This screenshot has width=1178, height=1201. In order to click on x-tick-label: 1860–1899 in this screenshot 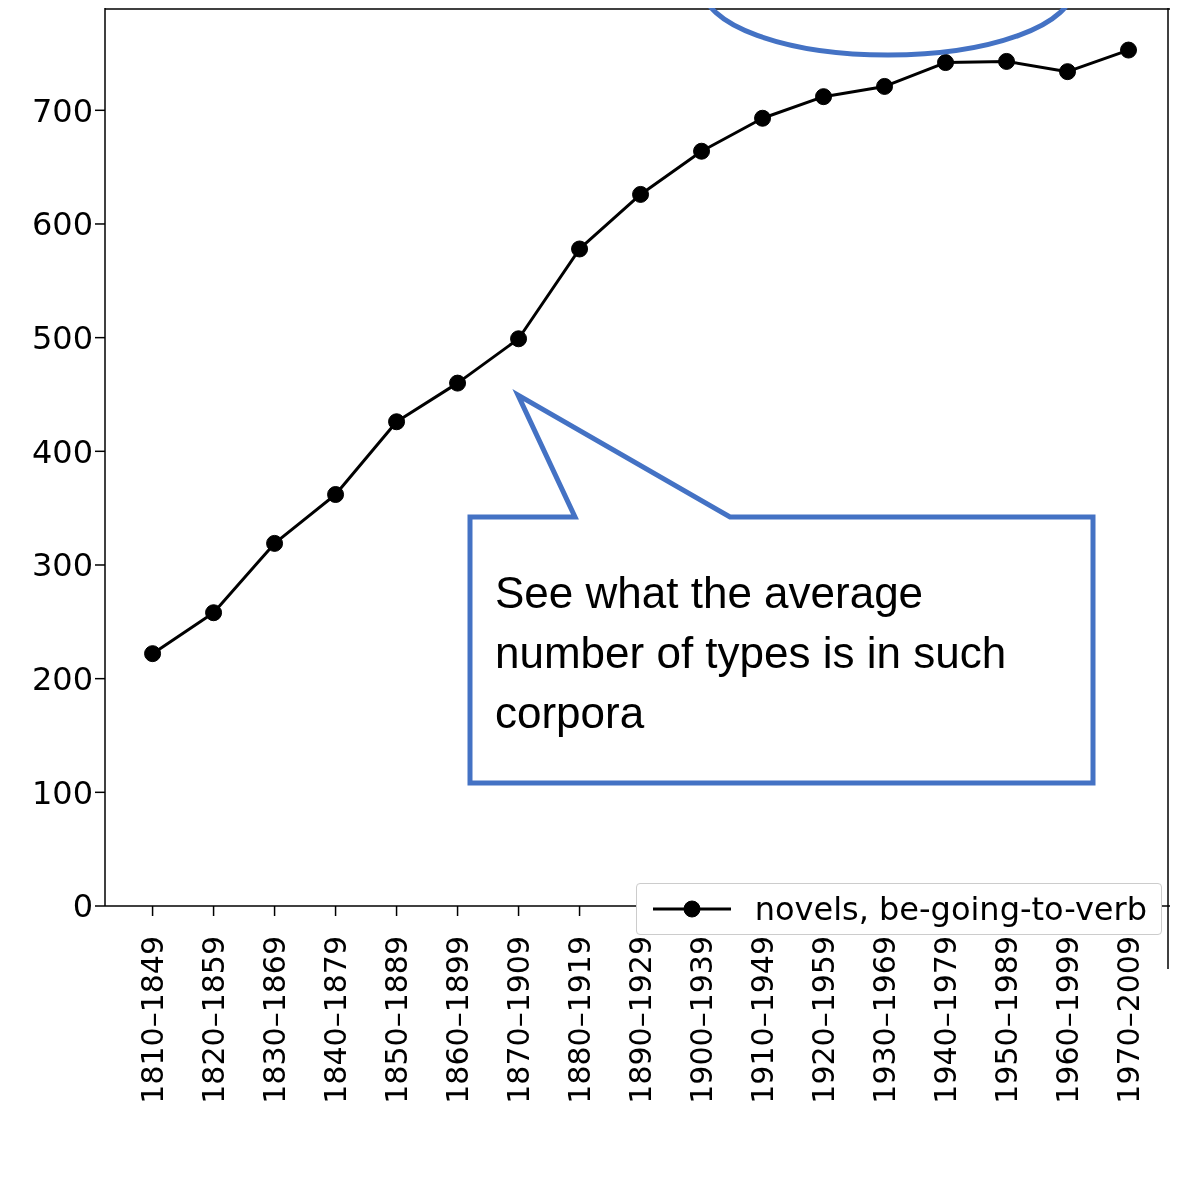, I will do `click(458, 1020)`.